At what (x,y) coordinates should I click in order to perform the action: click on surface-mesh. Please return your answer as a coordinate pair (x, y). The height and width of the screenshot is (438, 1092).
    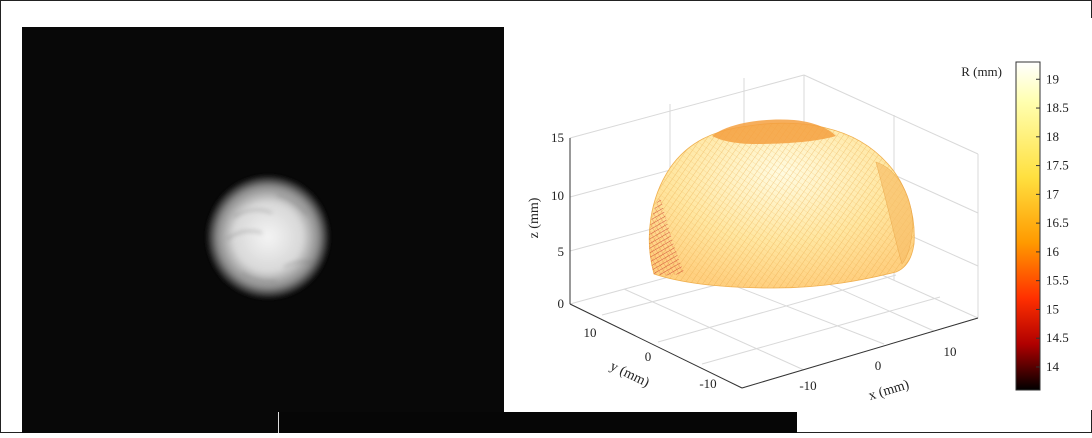
    Looking at the image, I should click on (781, 204).